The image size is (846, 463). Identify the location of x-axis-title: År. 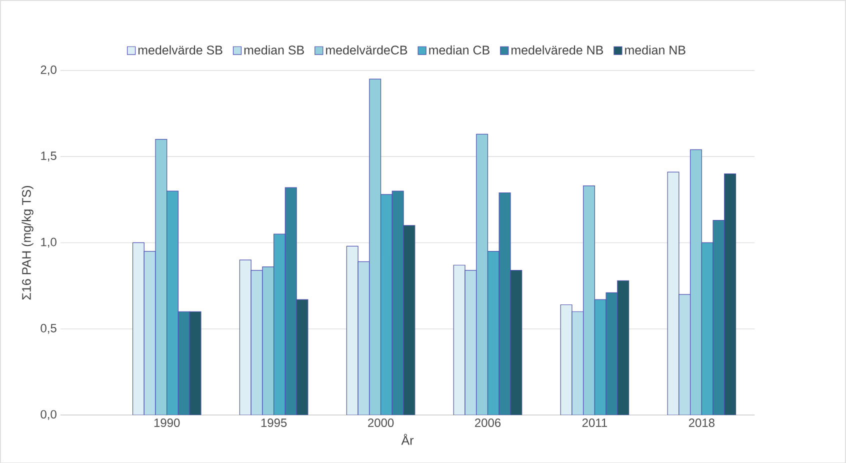
(407, 439).